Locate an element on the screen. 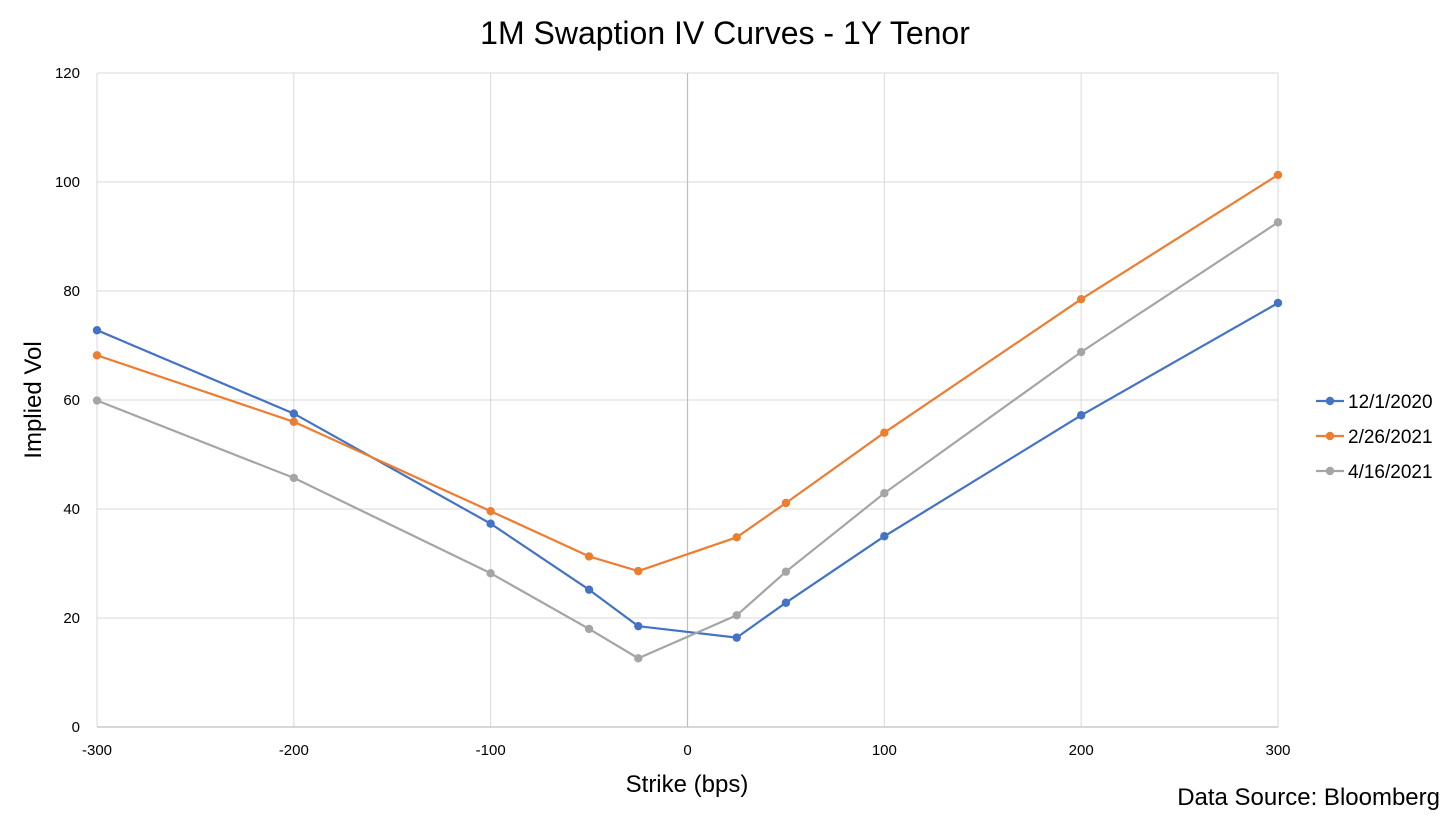 The height and width of the screenshot is (818, 1456). data-source-note: Data Source: Bloomberg is located at coordinates (1308, 797).